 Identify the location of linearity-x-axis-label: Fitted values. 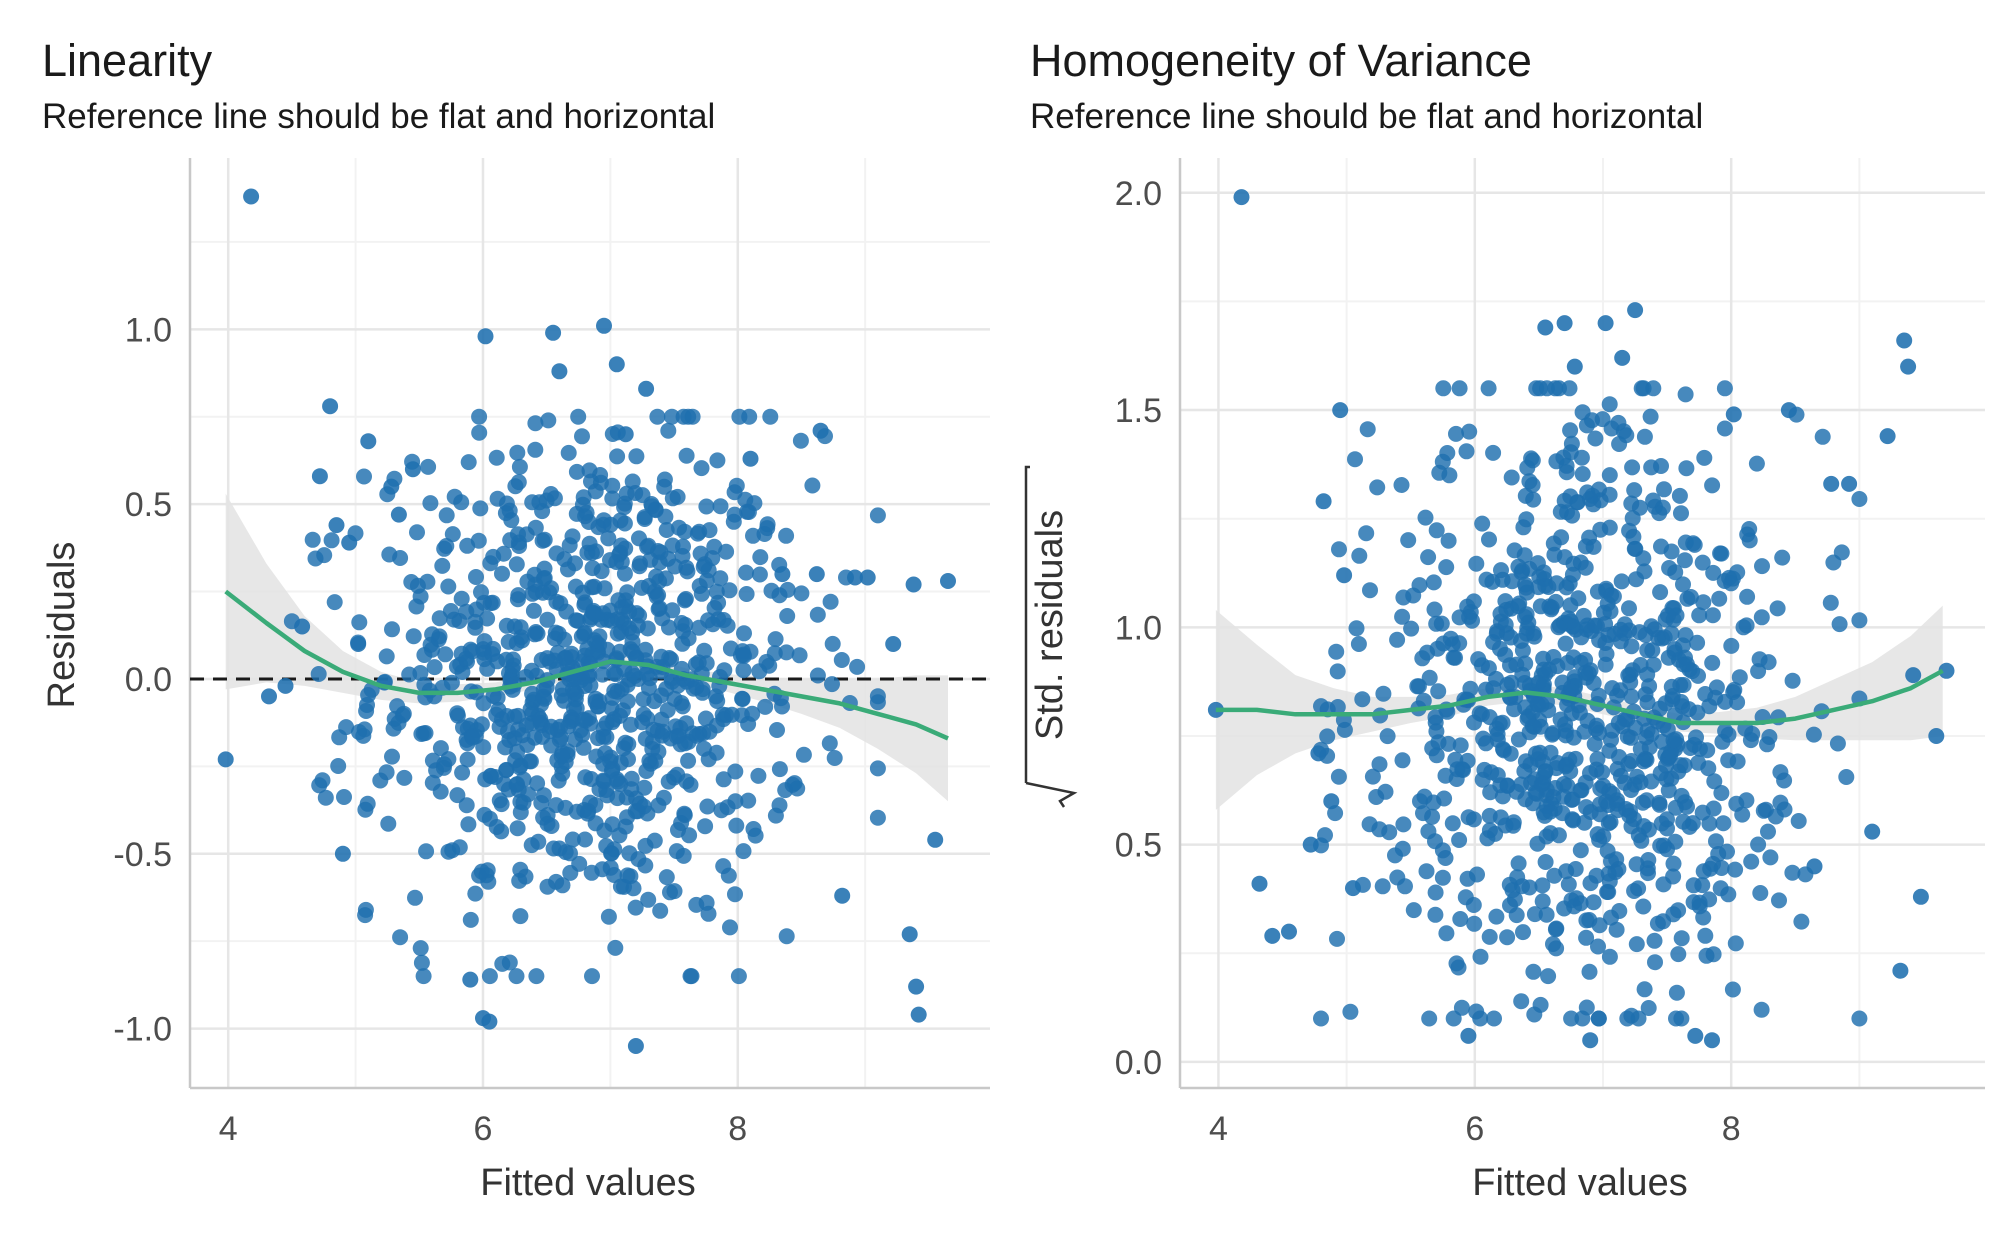
(587, 1183).